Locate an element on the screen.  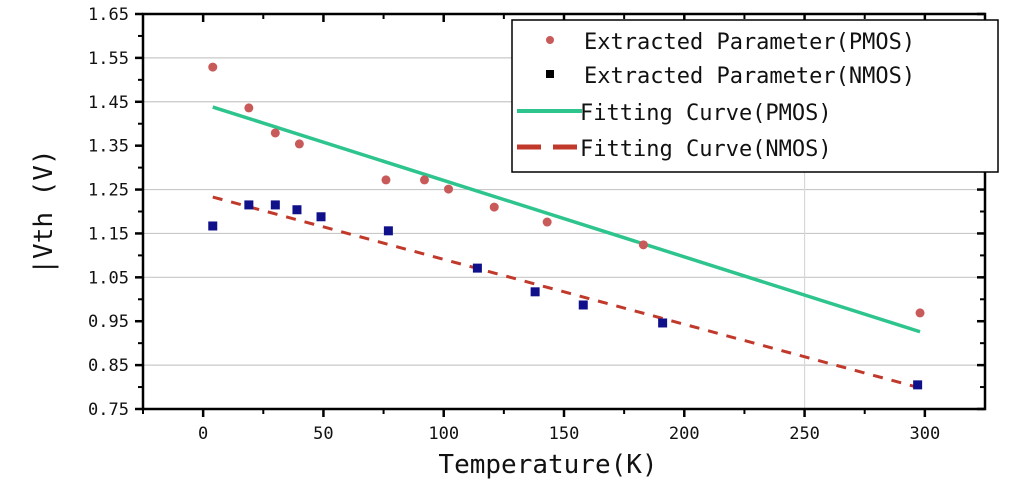
y-tick-label: 1.65 is located at coordinates (108, 15).